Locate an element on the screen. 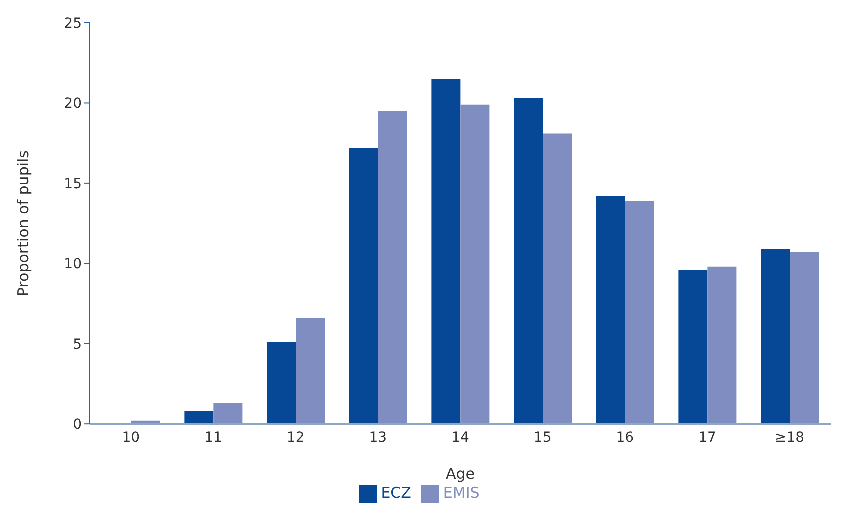 This screenshot has width=849, height=516. legend-label: ECZ is located at coordinates (396, 493).